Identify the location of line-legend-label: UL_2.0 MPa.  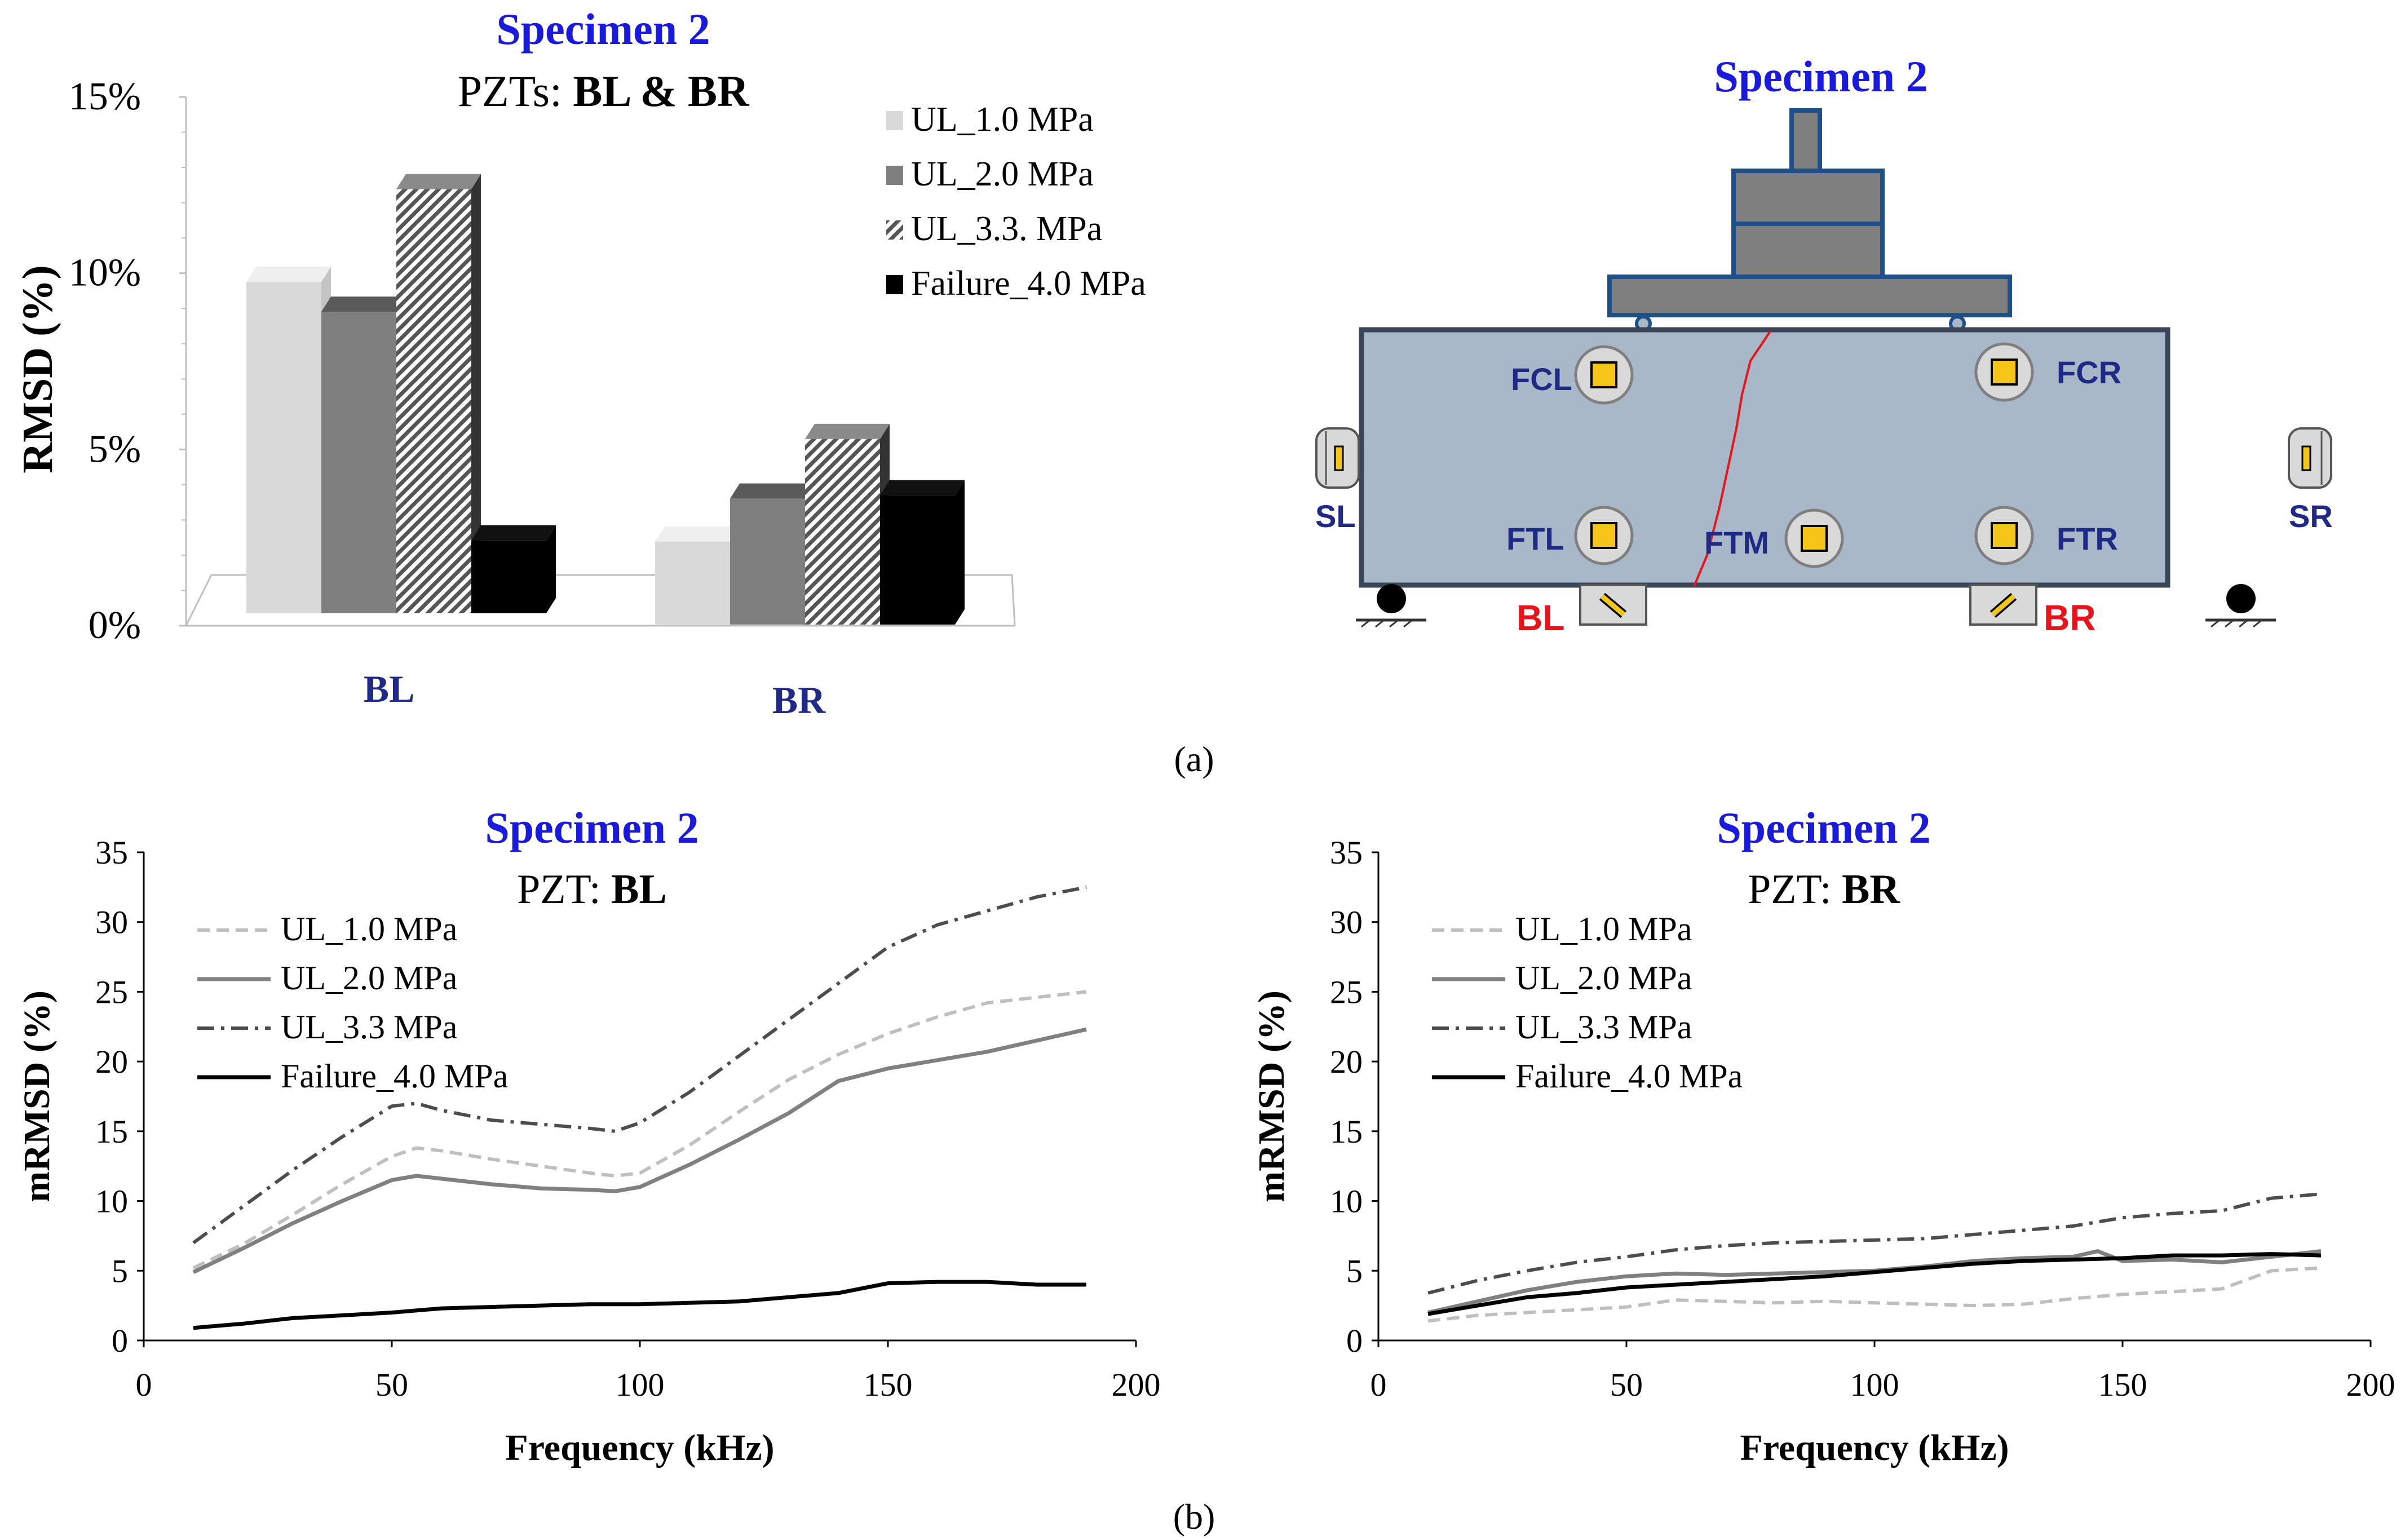
(1603, 978).